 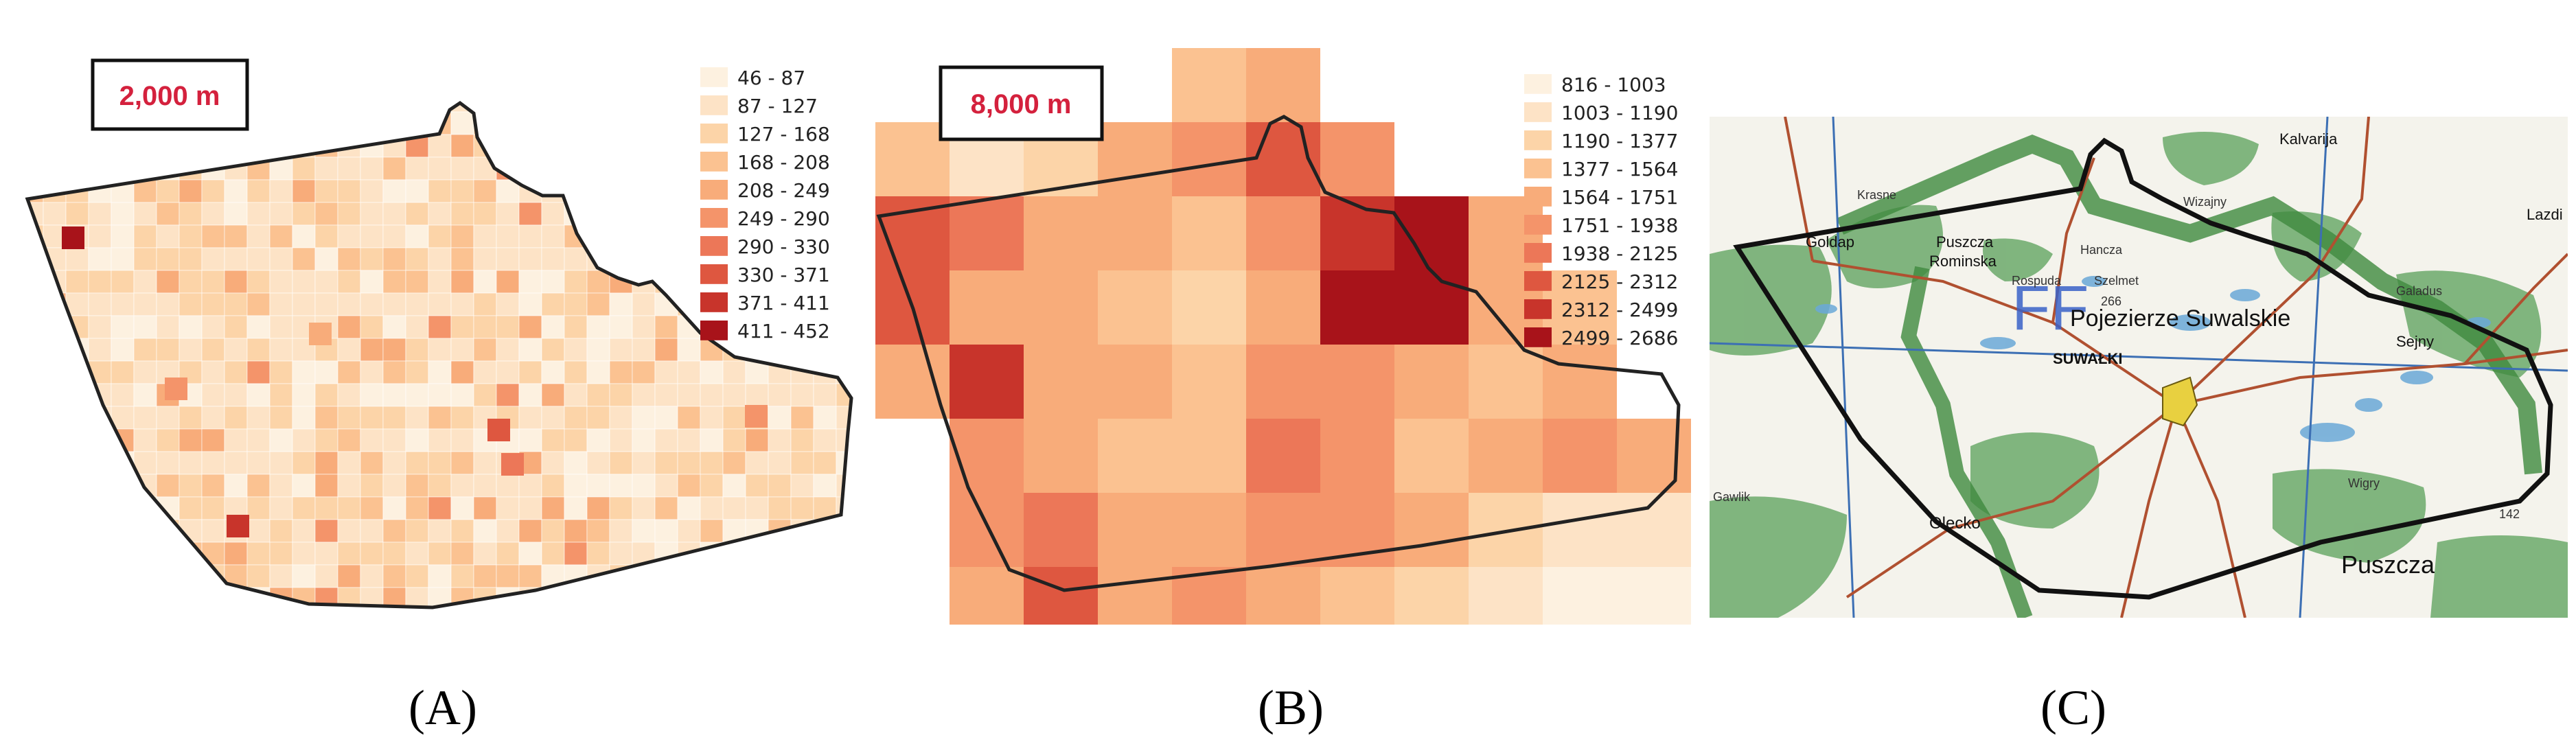 I want to click on caption-c: (C), so click(x=2073, y=707).